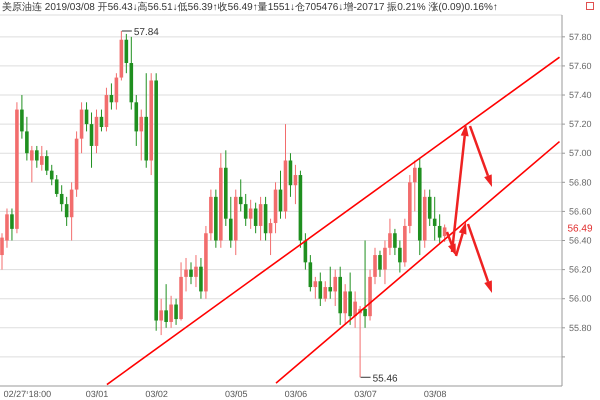  What do you see at coordinates (580, 153) in the screenshot?
I see `y-tick-label: 57.00` at bounding box center [580, 153].